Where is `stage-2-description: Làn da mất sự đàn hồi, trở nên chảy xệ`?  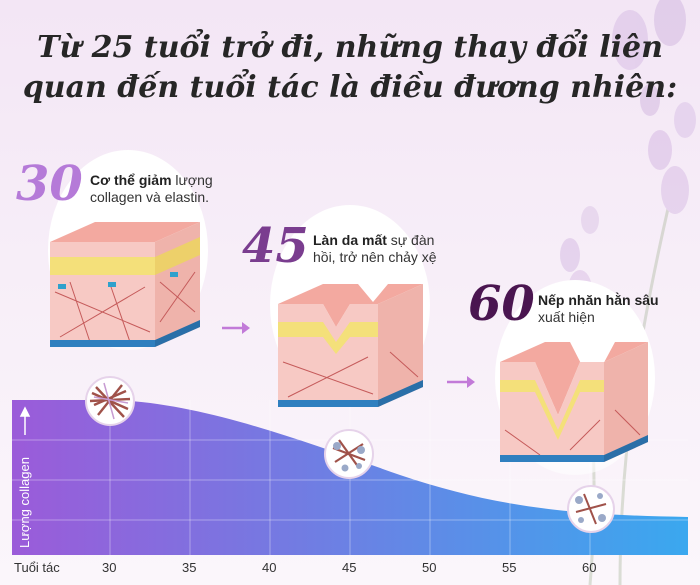 stage-2-description: Làn da mất sự đàn hồi, trở nên chảy xệ is located at coordinates (375, 249).